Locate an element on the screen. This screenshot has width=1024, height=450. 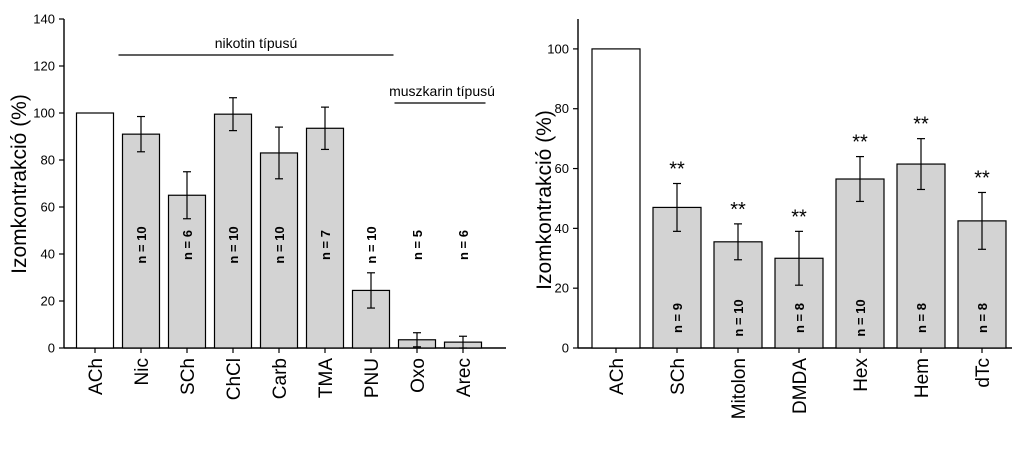
group-label: muszkarin típusú is located at coordinates (442, 91).